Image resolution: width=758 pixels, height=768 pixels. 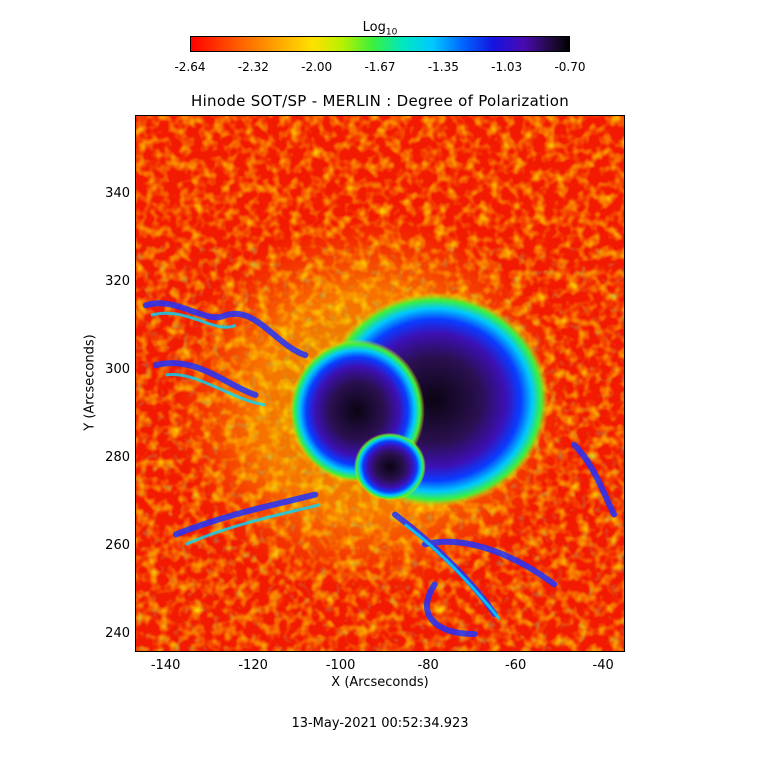 What do you see at coordinates (117, 634) in the screenshot?
I see `y-tick-label: 240` at bounding box center [117, 634].